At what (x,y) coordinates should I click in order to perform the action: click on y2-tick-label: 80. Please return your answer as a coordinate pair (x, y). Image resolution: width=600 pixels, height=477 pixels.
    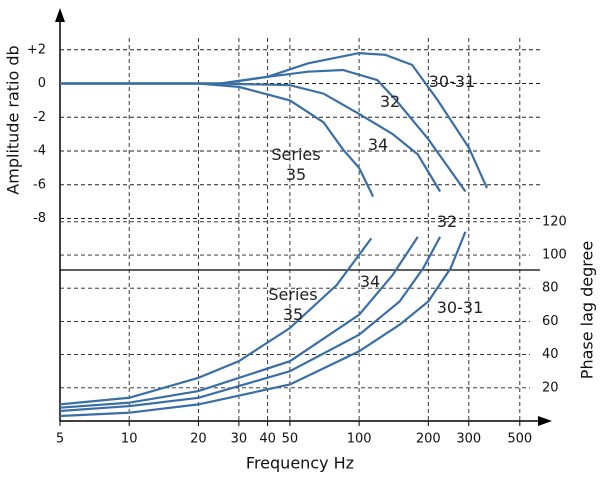
    Looking at the image, I should click on (550, 288).